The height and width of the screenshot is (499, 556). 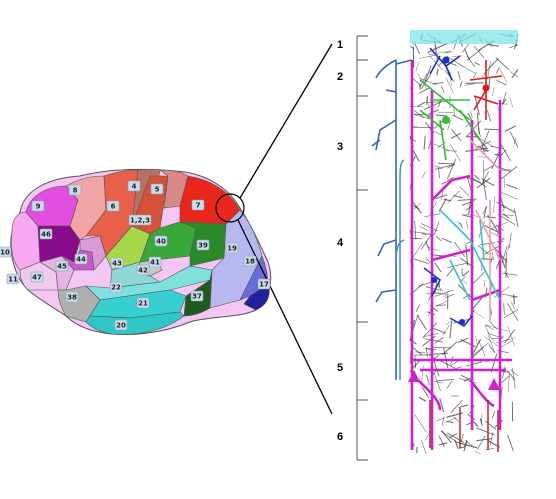 I want to click on svg-text: 47, so click(x=37, y=278).